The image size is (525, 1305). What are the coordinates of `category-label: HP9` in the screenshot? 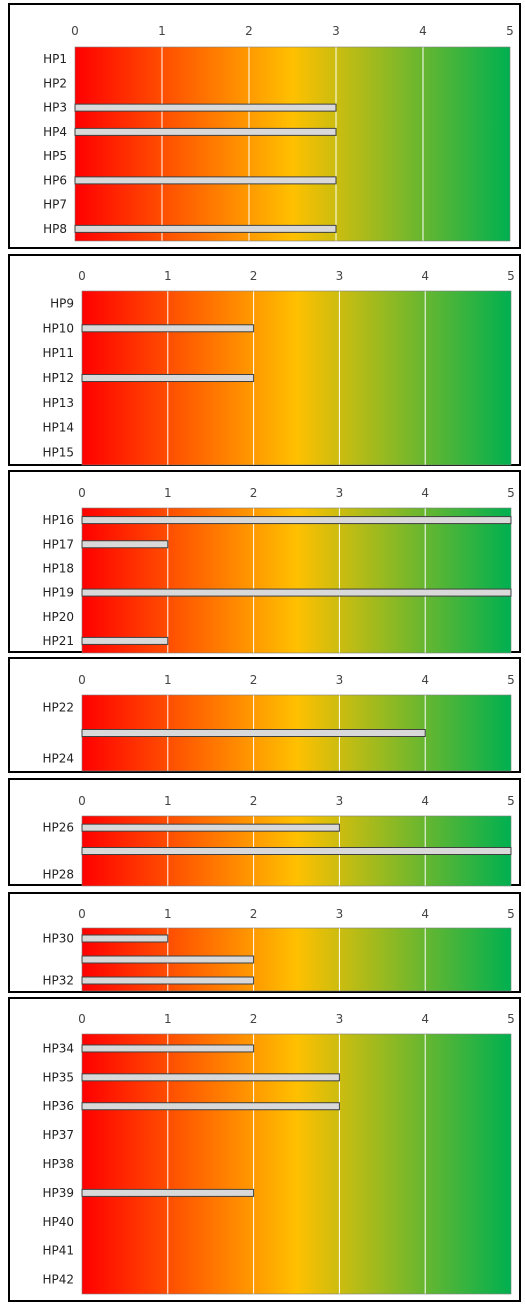 It's located at (62, 303).